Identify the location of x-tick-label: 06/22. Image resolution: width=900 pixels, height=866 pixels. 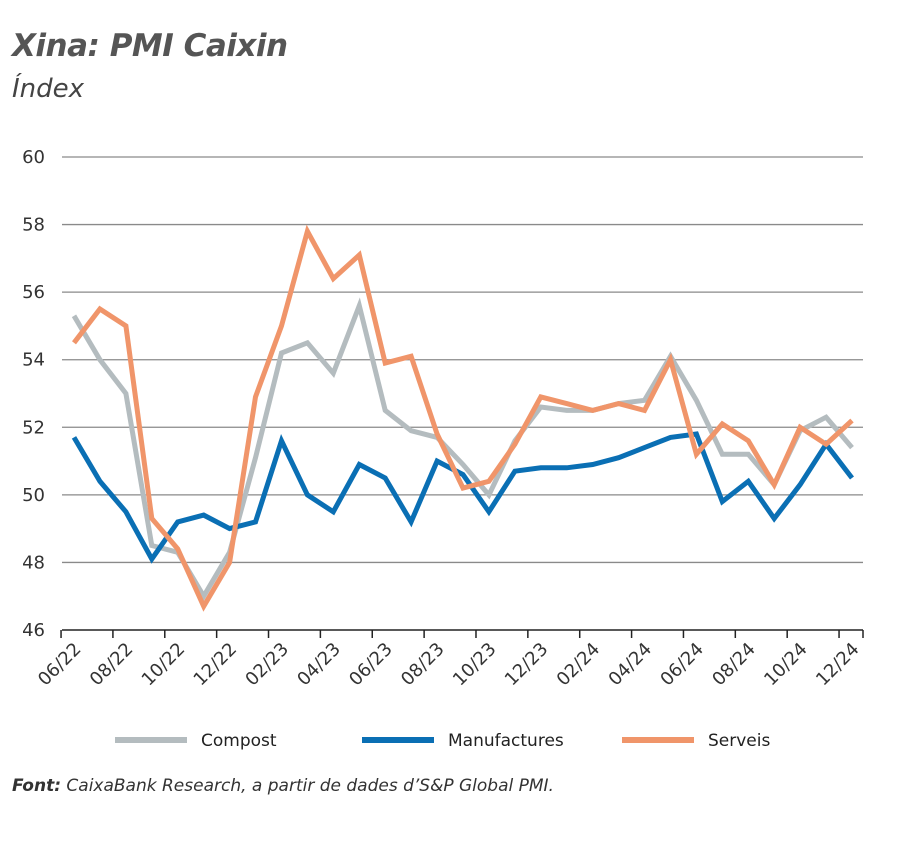
(60, 665).